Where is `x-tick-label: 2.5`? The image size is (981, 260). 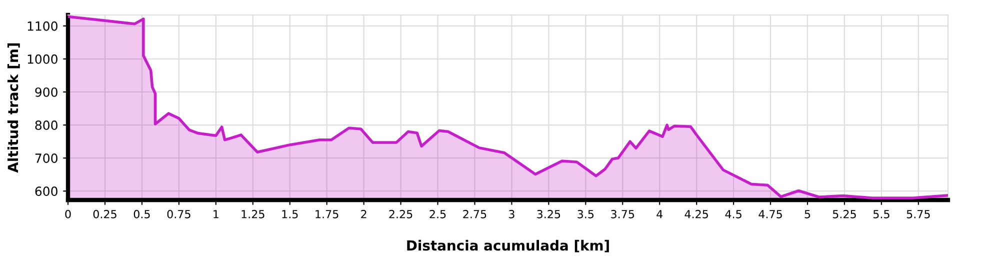 x-tick-label: 2.5 is located at coordinates (438, 214).